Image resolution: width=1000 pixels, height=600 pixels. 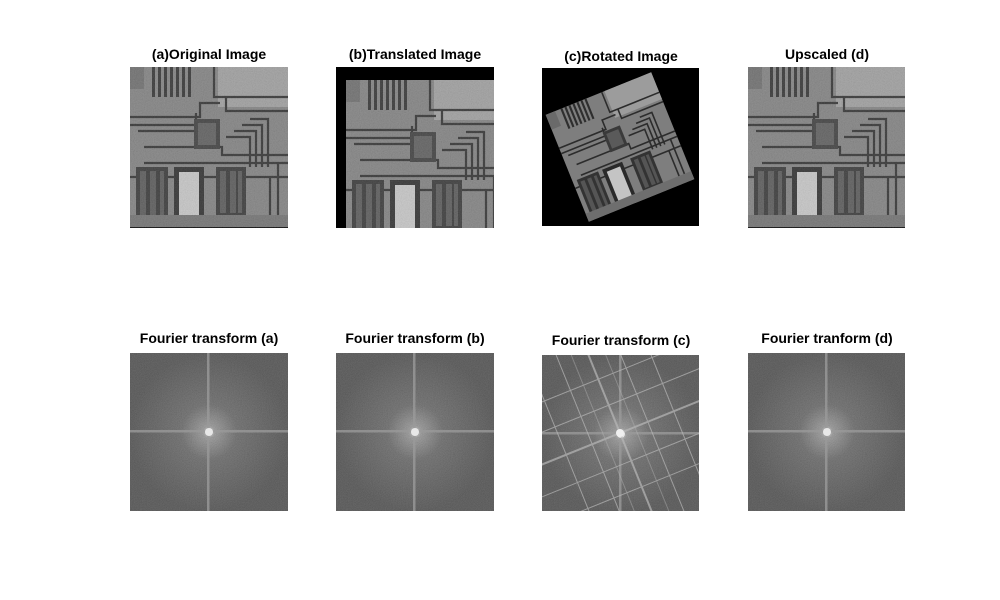 I want to click on original-image, so click(x=209, y=147).